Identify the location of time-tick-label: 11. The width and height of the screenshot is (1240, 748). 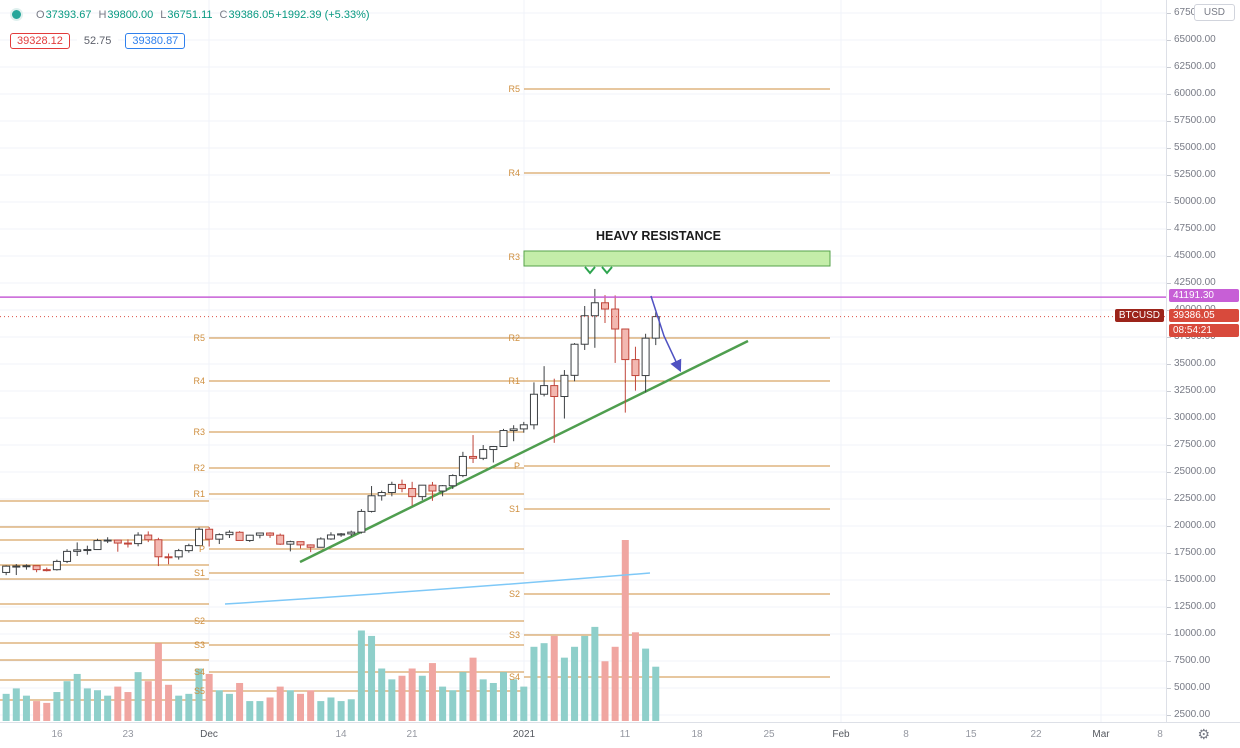
(625, 734).